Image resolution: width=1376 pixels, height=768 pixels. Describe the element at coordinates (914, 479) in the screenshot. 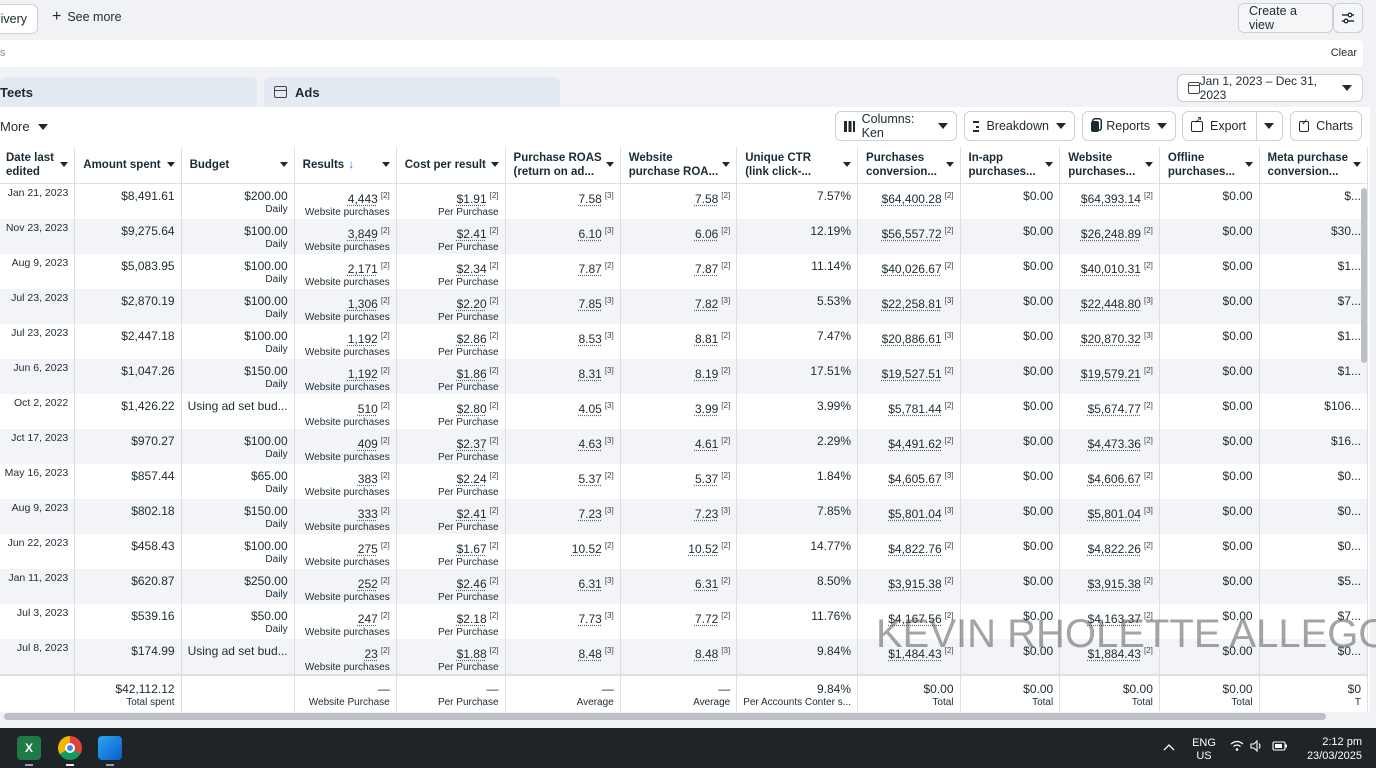

I see `cell-value: $4,605.67` at that location.